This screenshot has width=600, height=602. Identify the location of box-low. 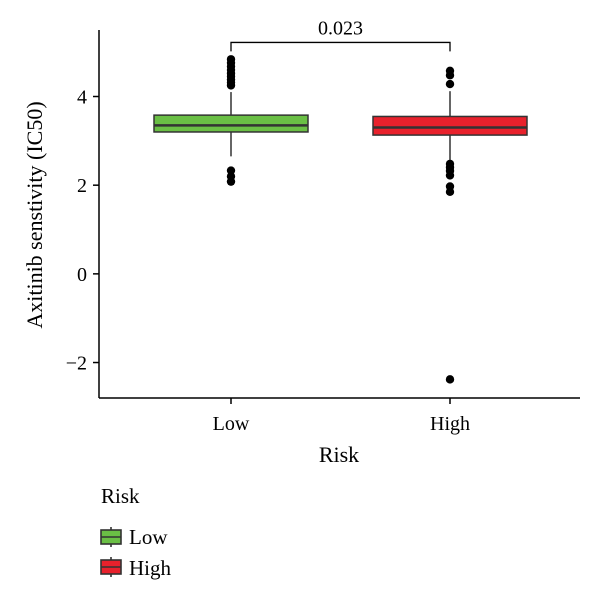
(231, 123).